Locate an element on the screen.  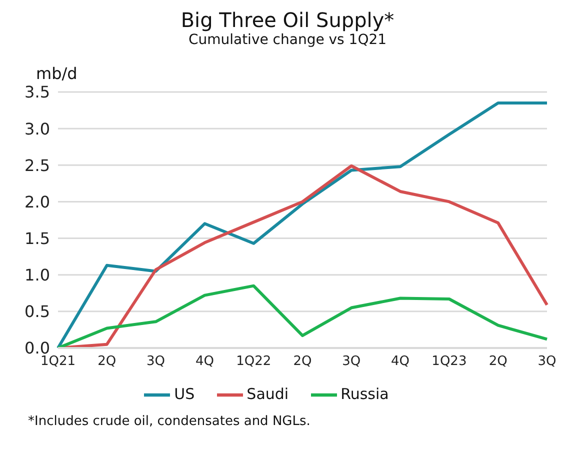
x-tick-label: 1Q22 is located at coordinates (254, 362).